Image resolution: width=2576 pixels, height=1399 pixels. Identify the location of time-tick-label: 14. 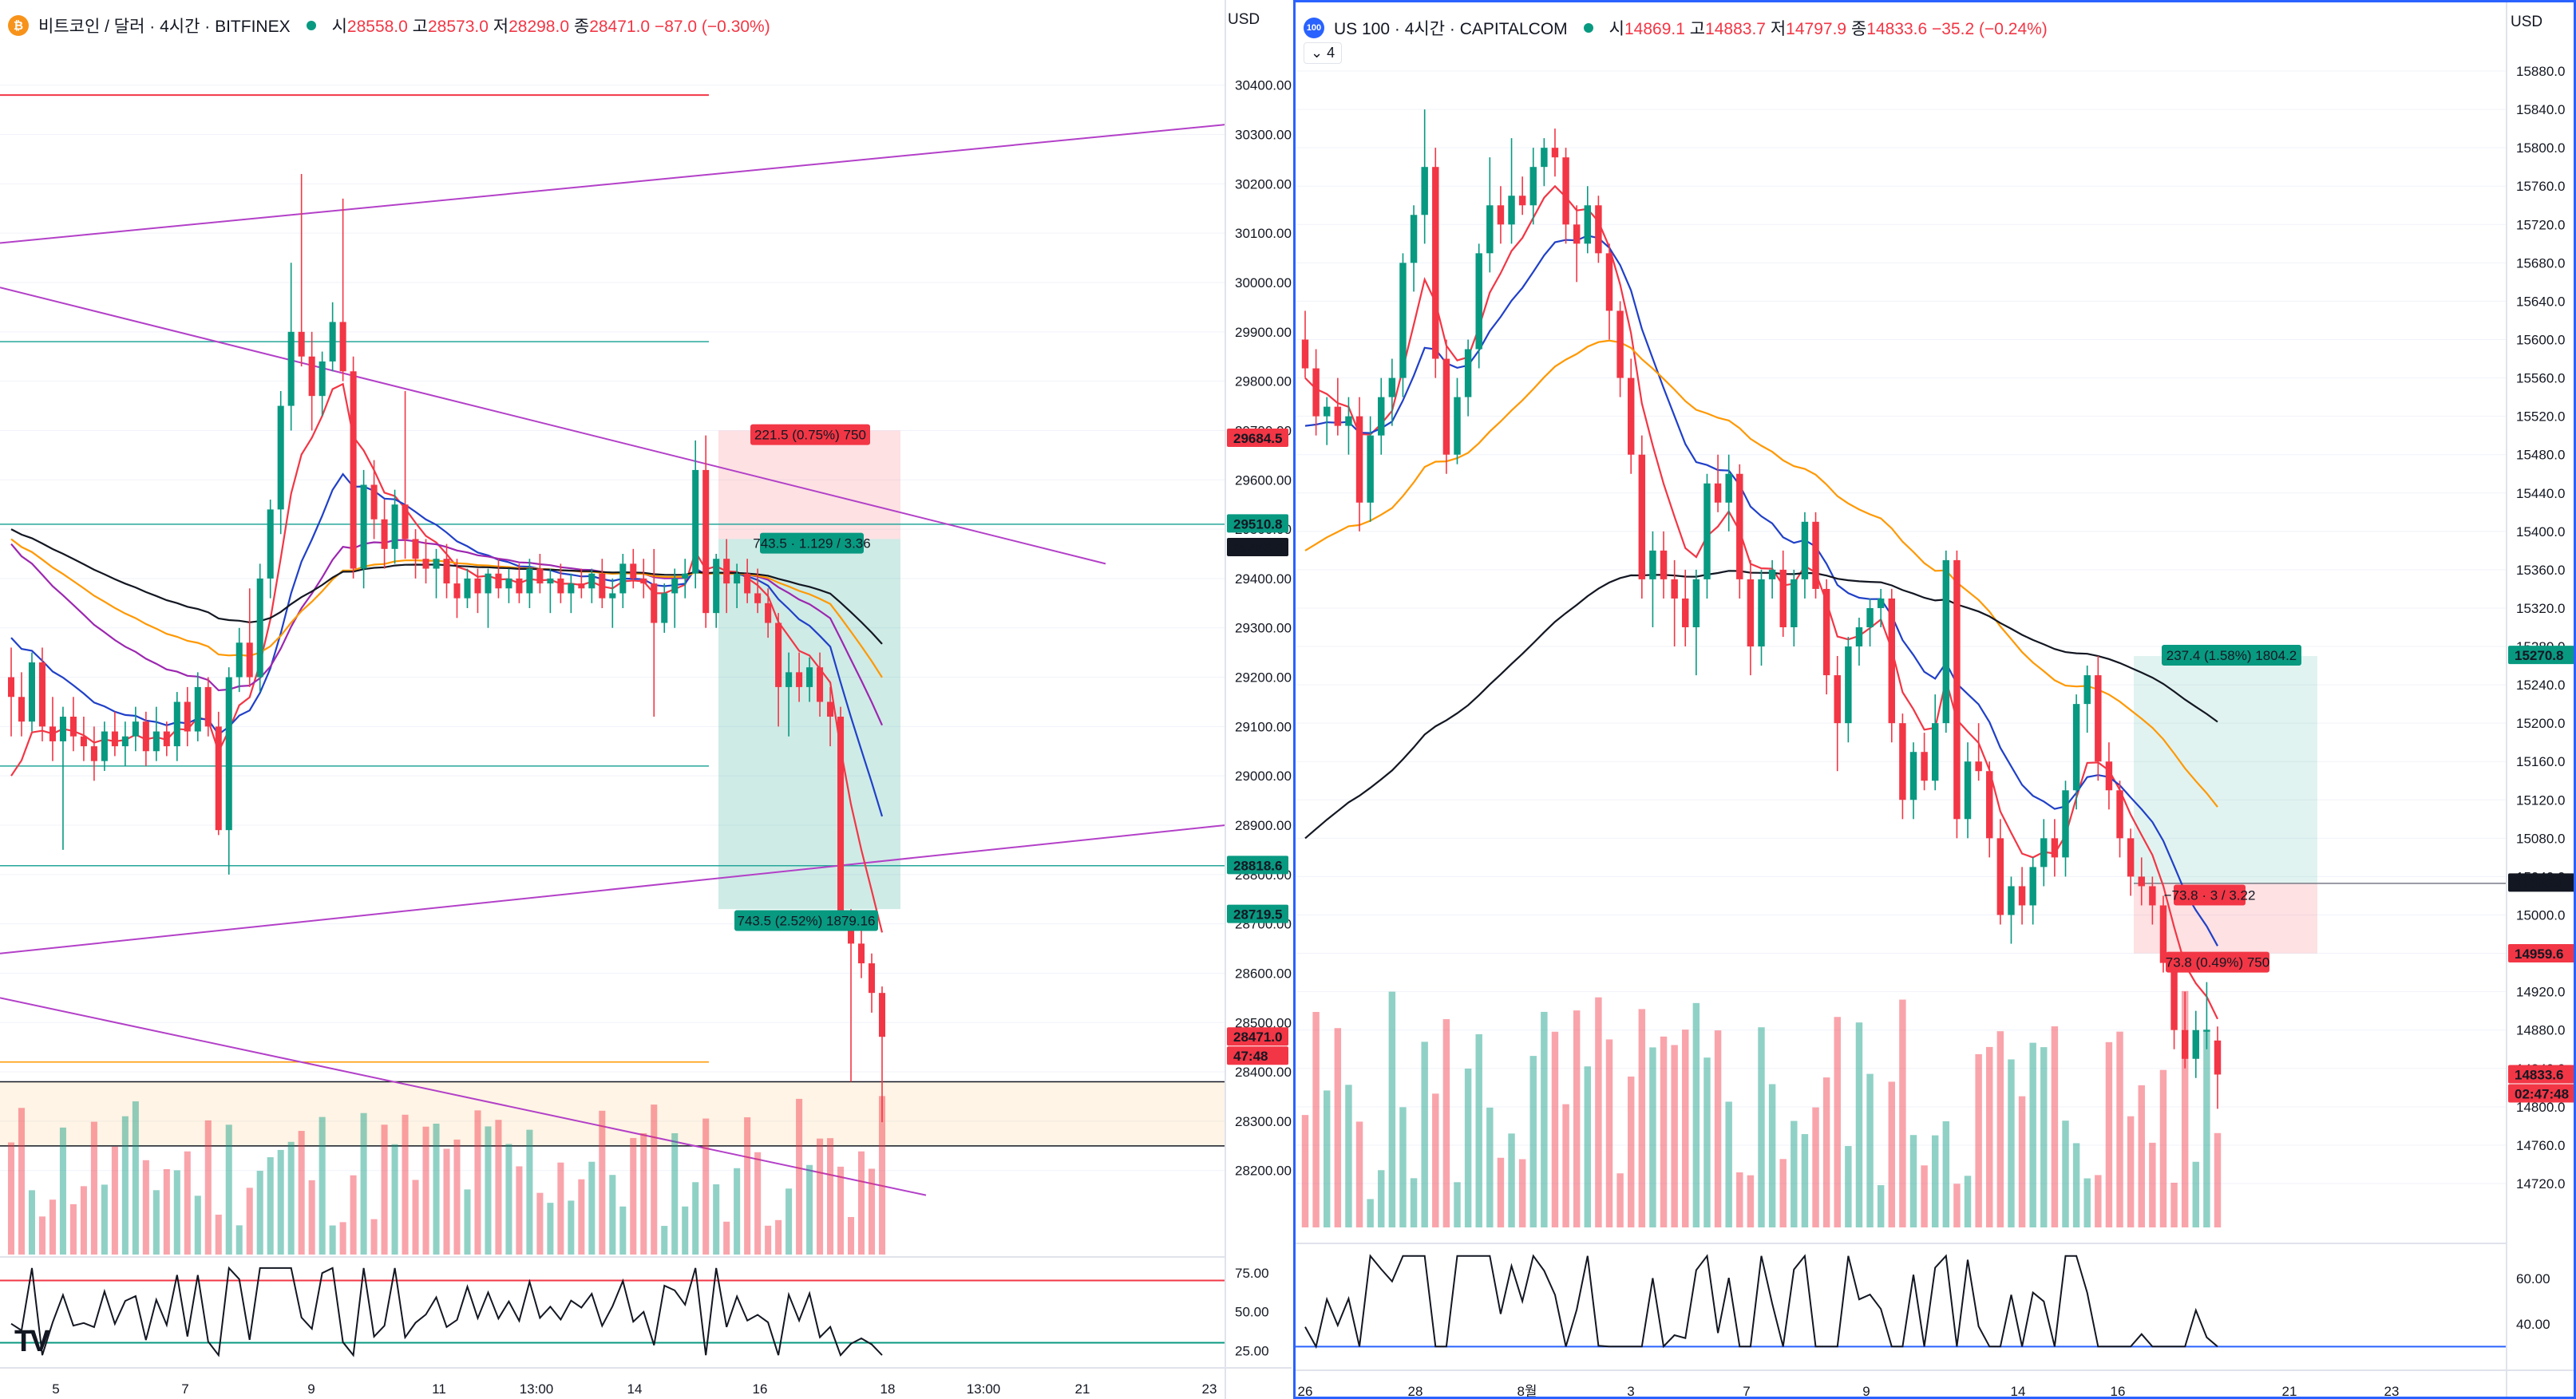
(2018, 1391).